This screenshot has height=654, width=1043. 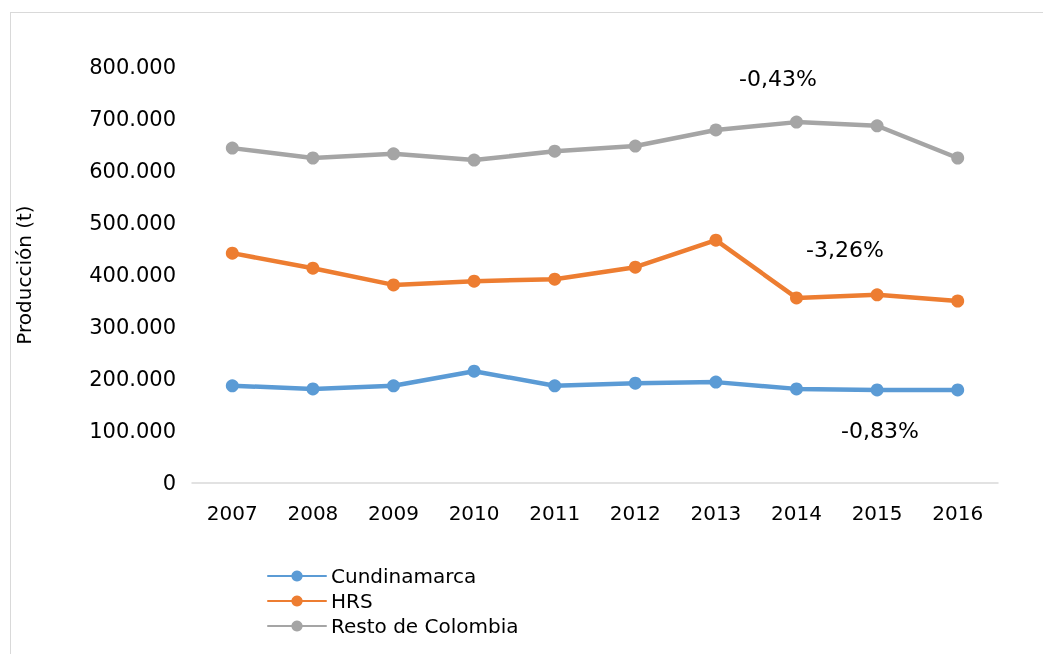 I want to click on x-tick-label: 2009, so click(x=393, y=513).